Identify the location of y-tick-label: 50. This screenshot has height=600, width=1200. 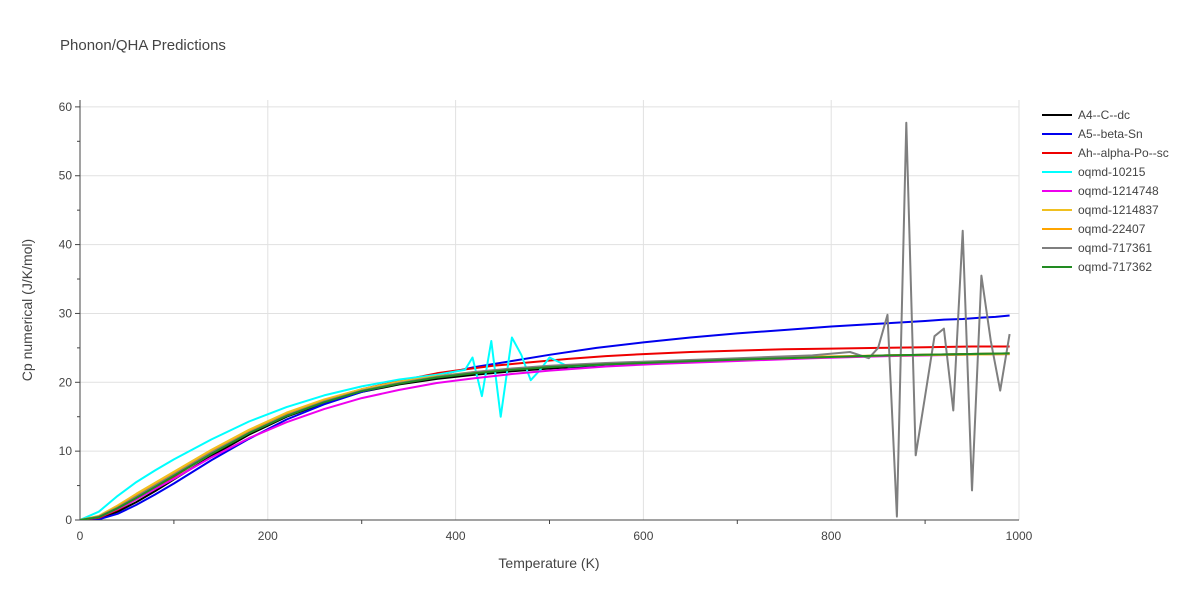
(66, 176).